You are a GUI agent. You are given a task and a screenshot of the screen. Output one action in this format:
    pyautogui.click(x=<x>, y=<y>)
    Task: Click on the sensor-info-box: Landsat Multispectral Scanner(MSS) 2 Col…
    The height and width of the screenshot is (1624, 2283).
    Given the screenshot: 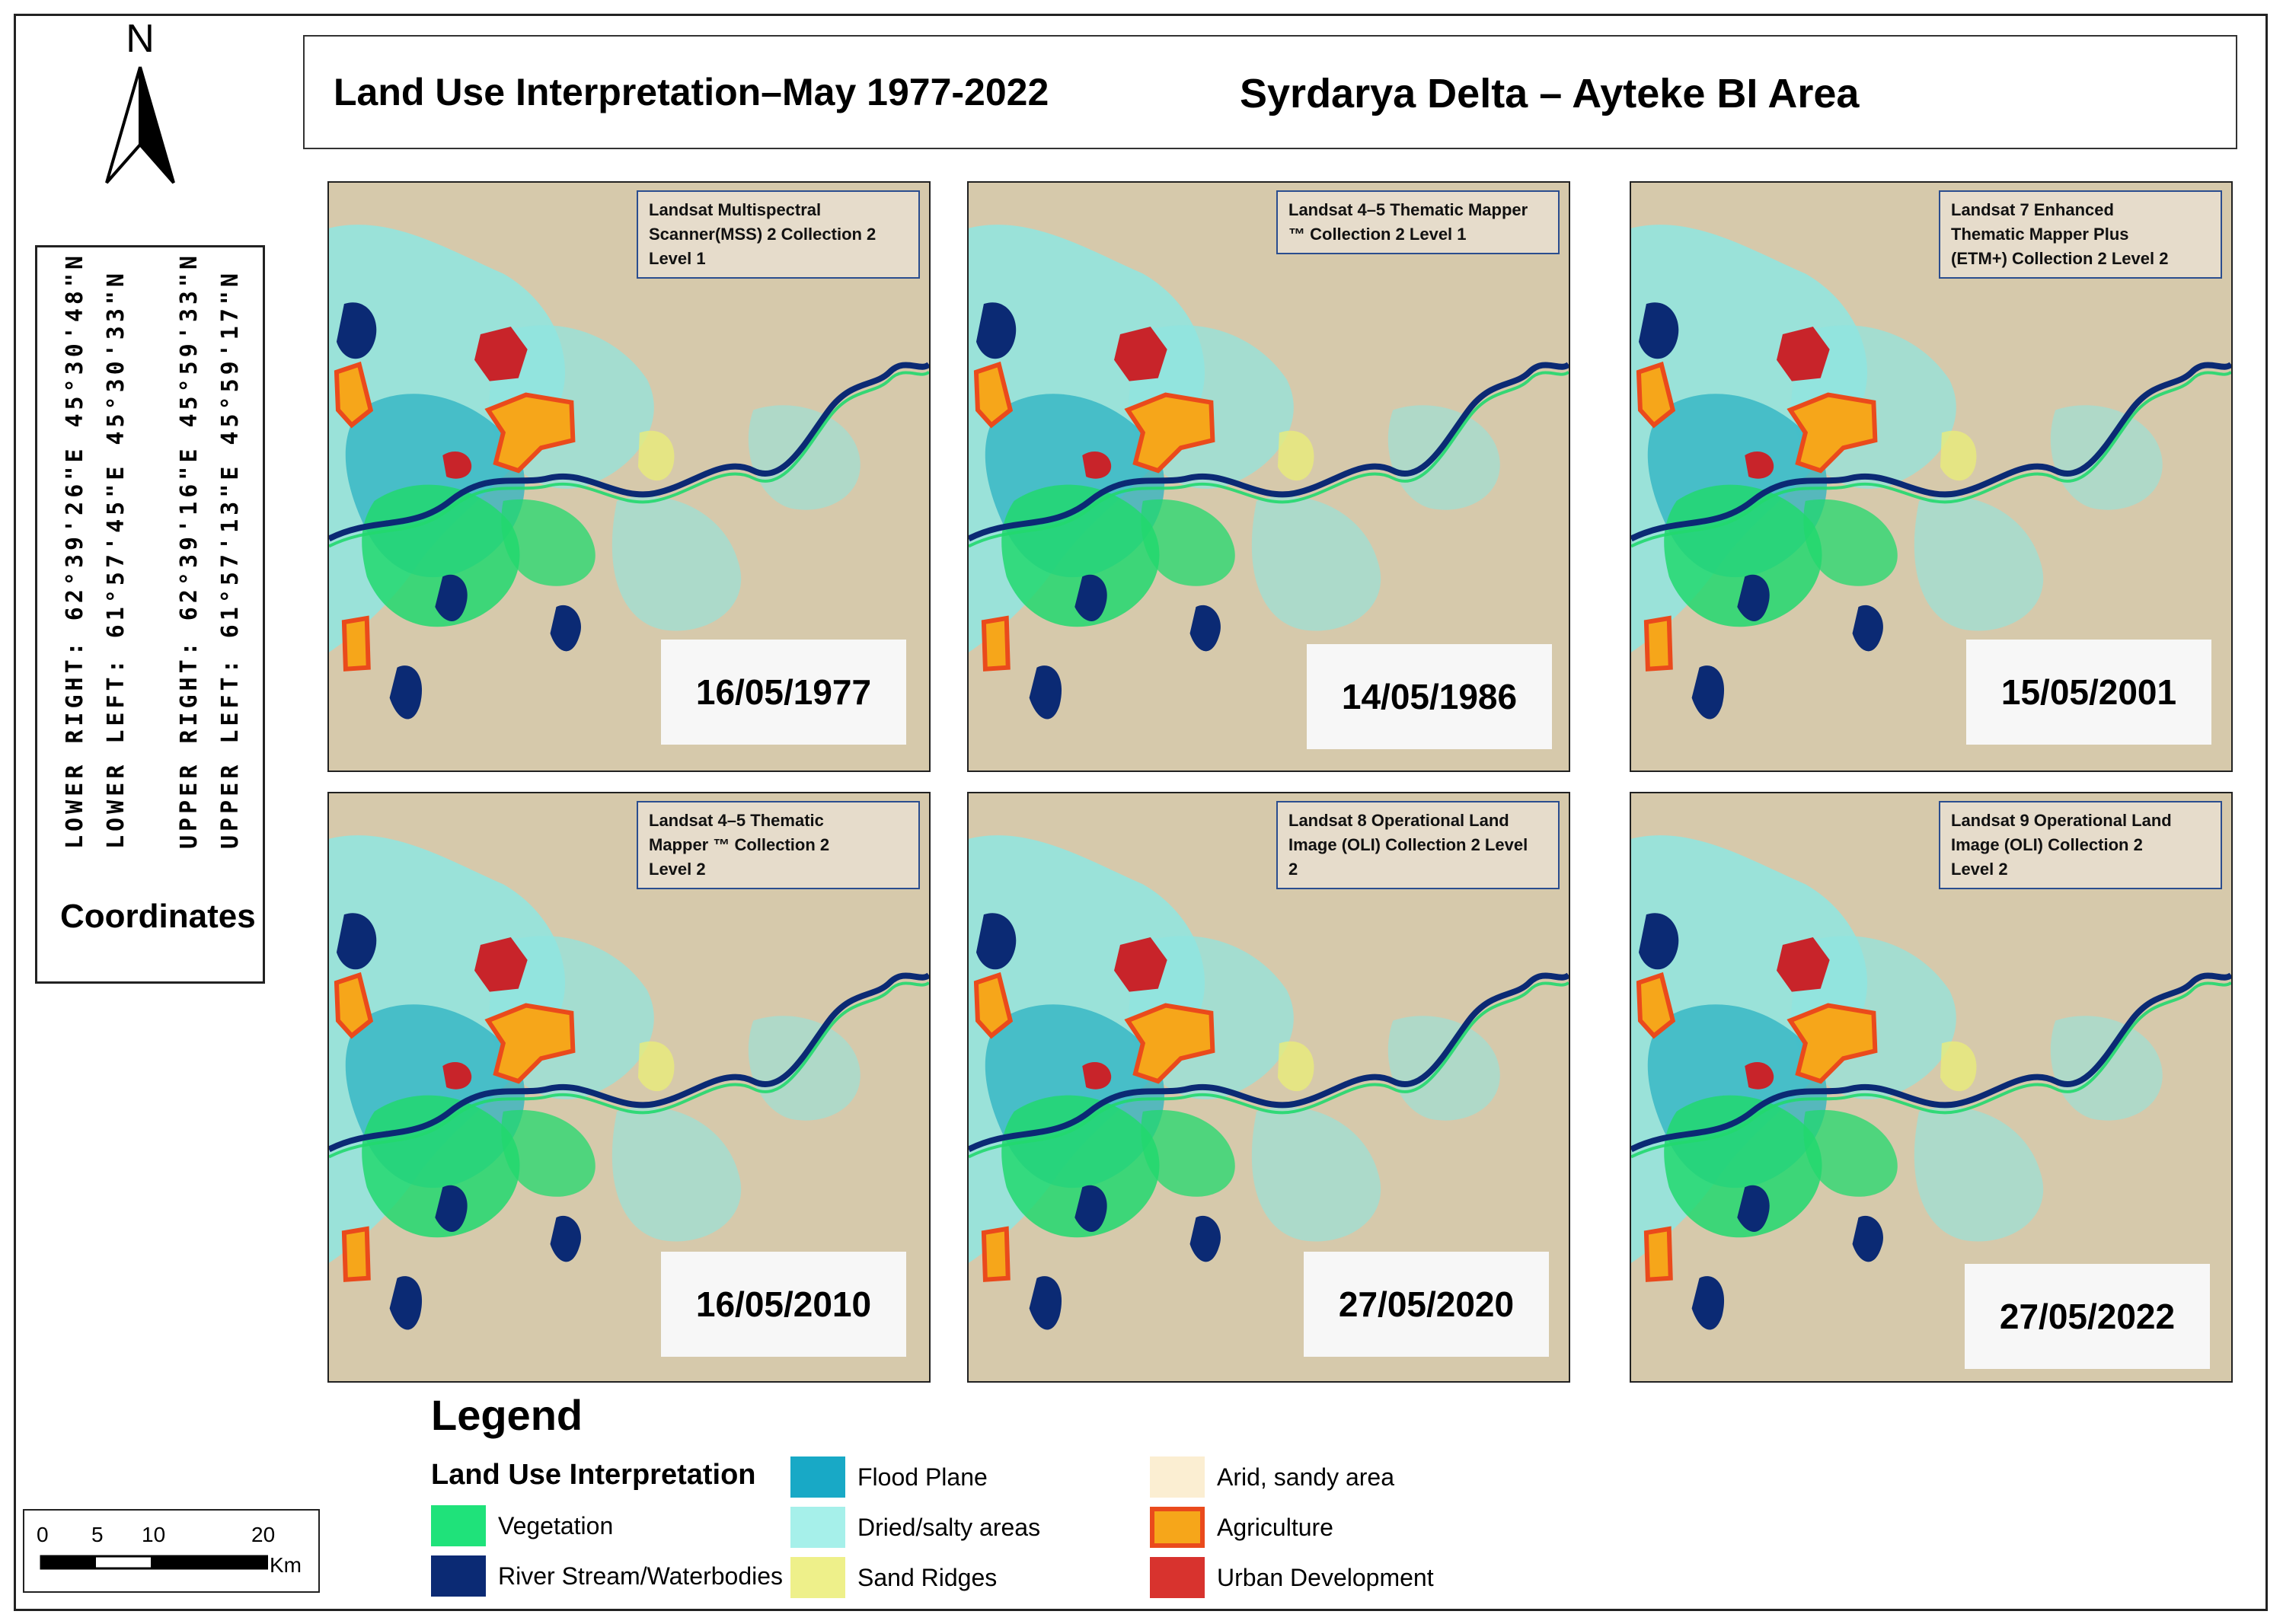 What is the action you would take?
    pyautogui.click(x=779, y=235)
    